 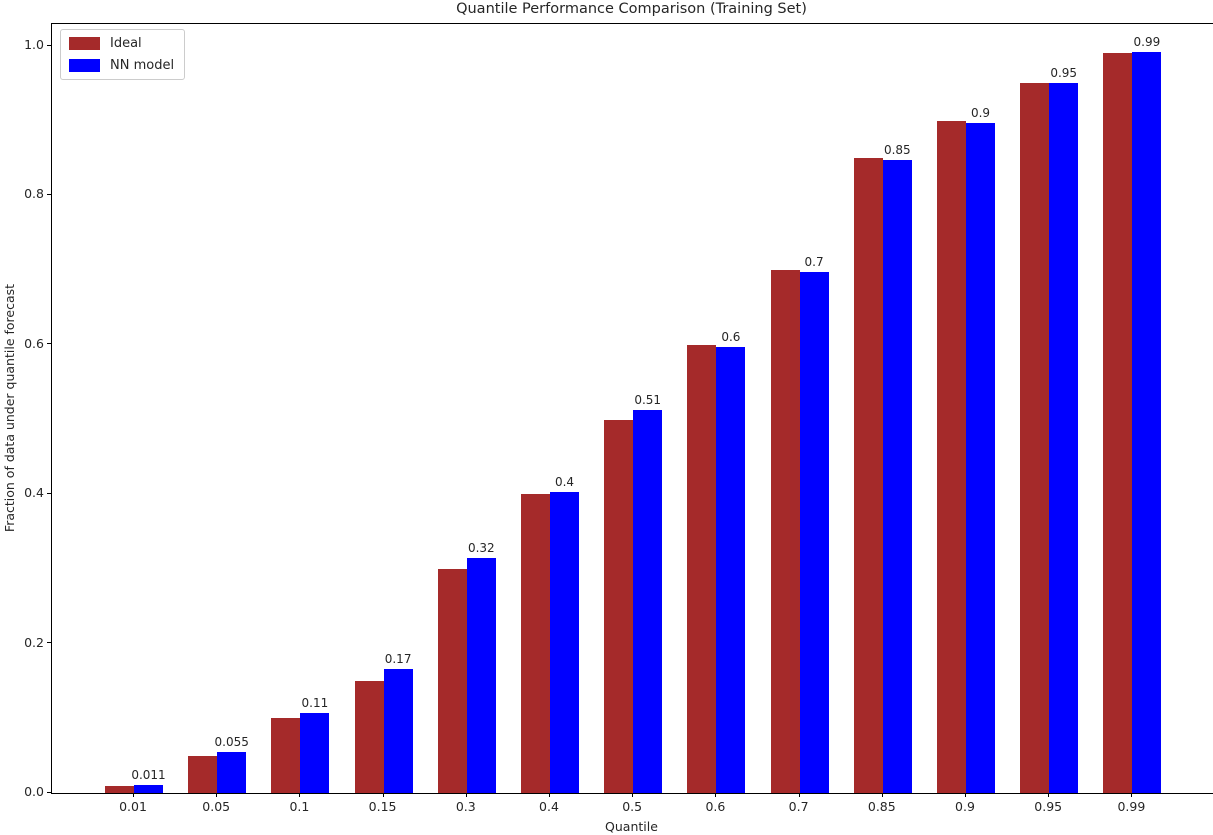 I want to click on legend-item-nn-model: NN model, so click(x=121, y=65).